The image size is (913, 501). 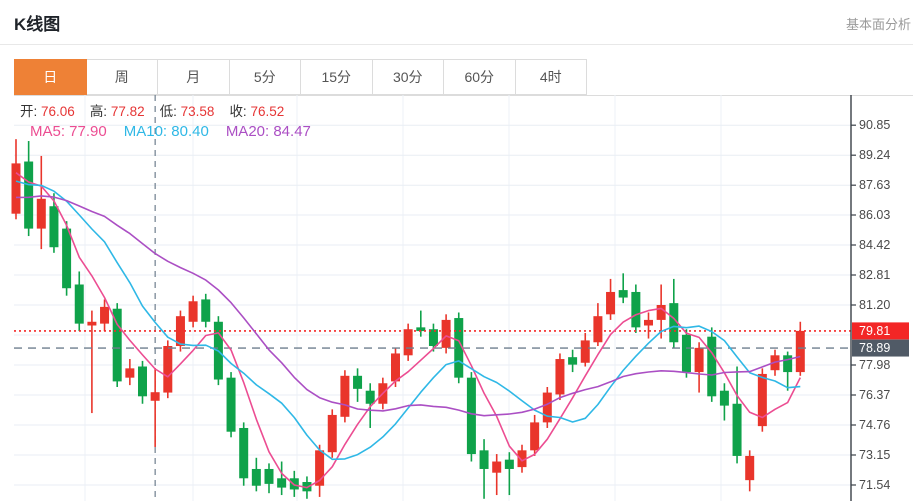 What do you see at coordinates (551, 77) in the screenshot?
I see `tab-interval-7: 4时` at bounding box center [551, 77].